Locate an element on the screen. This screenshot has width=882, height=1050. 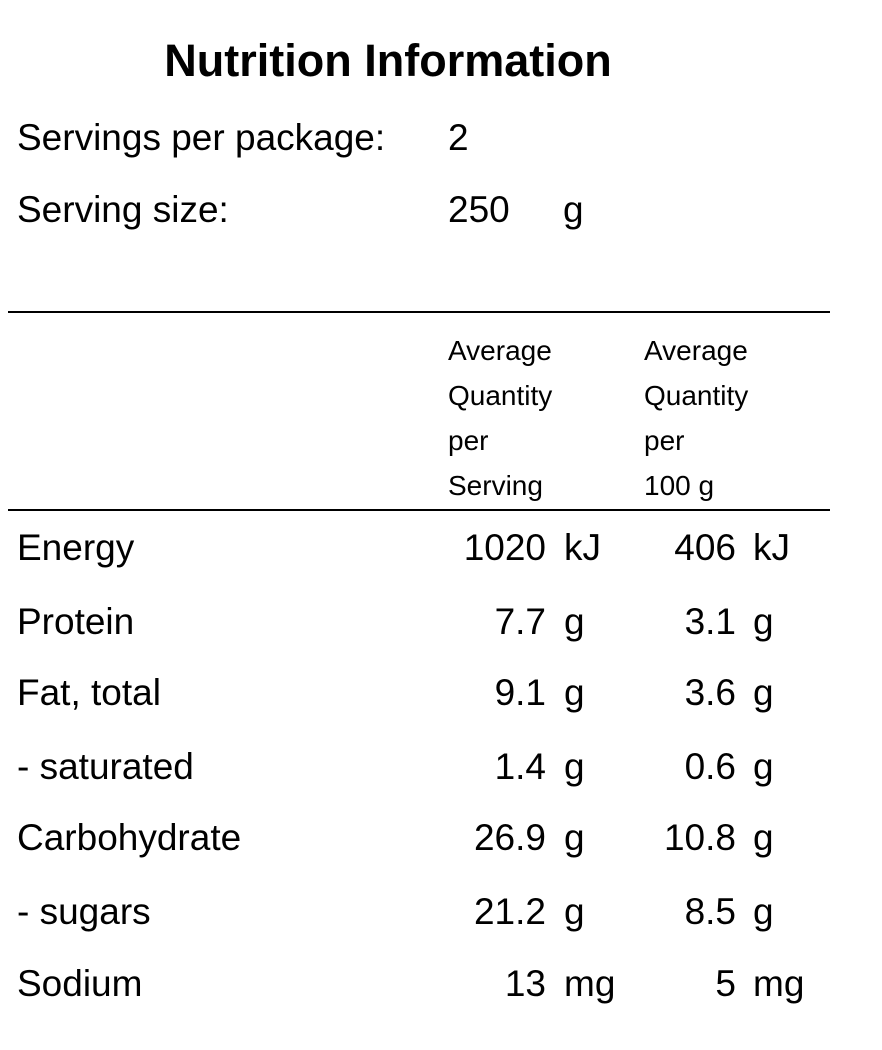
nutrient-name: Sodium is located at coordinates (80, 983).